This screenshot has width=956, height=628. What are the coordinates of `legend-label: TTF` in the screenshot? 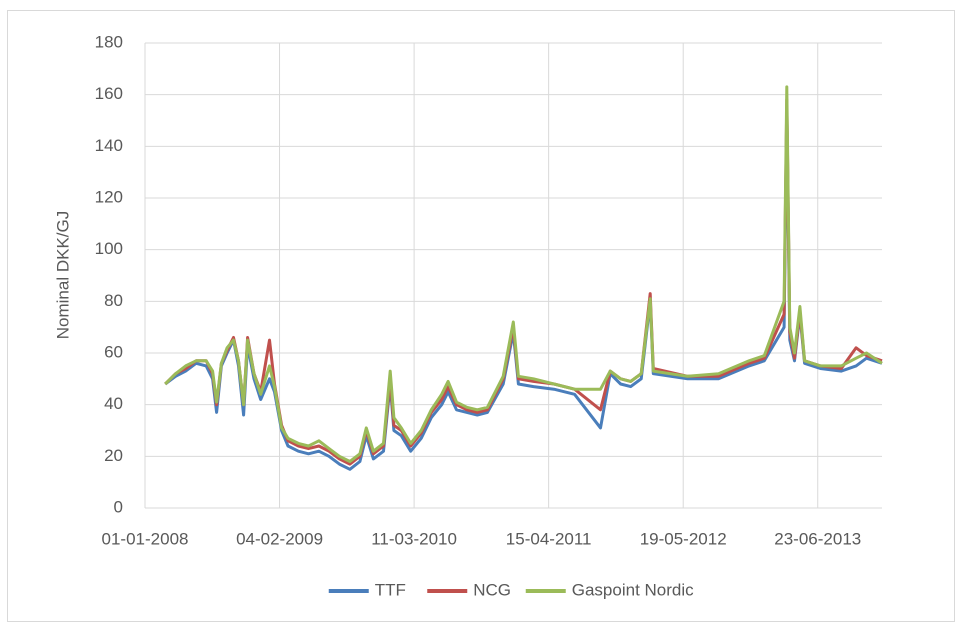 It's located at (390, 589).